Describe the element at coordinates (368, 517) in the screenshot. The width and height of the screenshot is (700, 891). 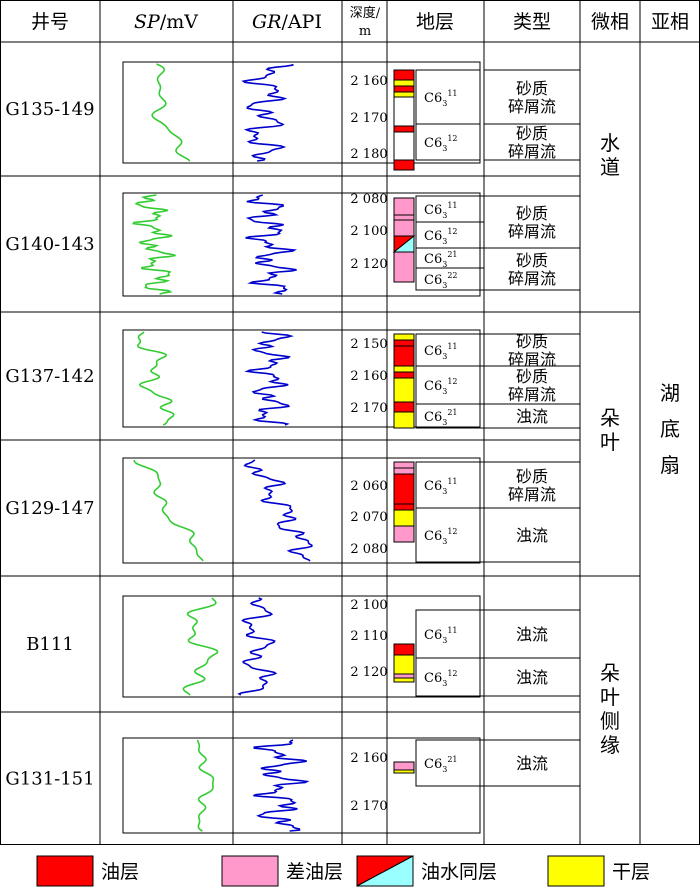
I see `depth-label: 2 070` at that location.